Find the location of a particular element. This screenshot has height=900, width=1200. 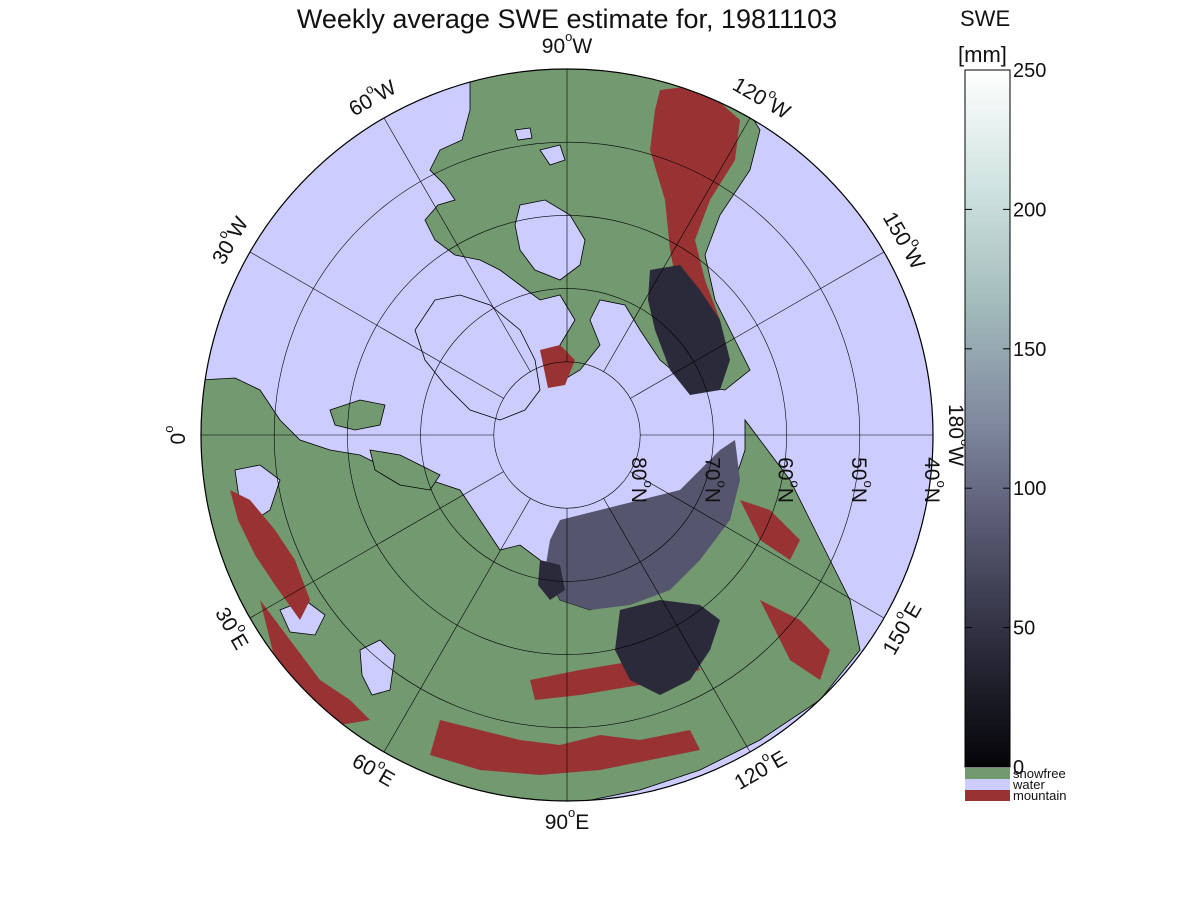

latitude-label: 60oN is located at coordinates (788, 480).